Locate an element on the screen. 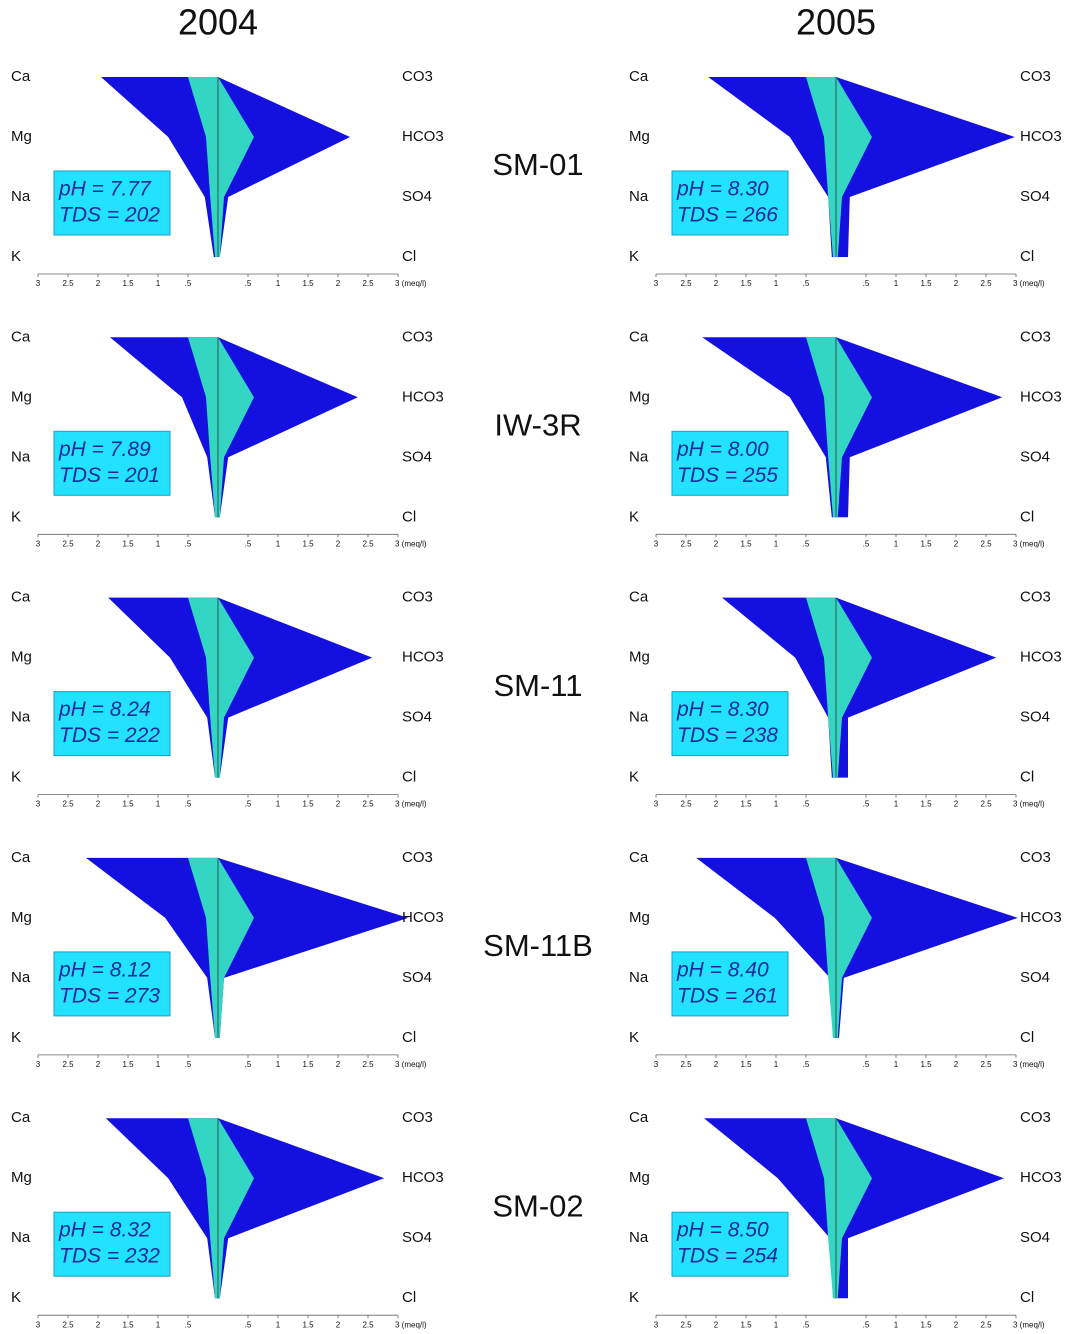 Image resolution: width=1072 pixels, height=1334 pixels. annotation: TDS = 238 is located at coordinates (727, 735).